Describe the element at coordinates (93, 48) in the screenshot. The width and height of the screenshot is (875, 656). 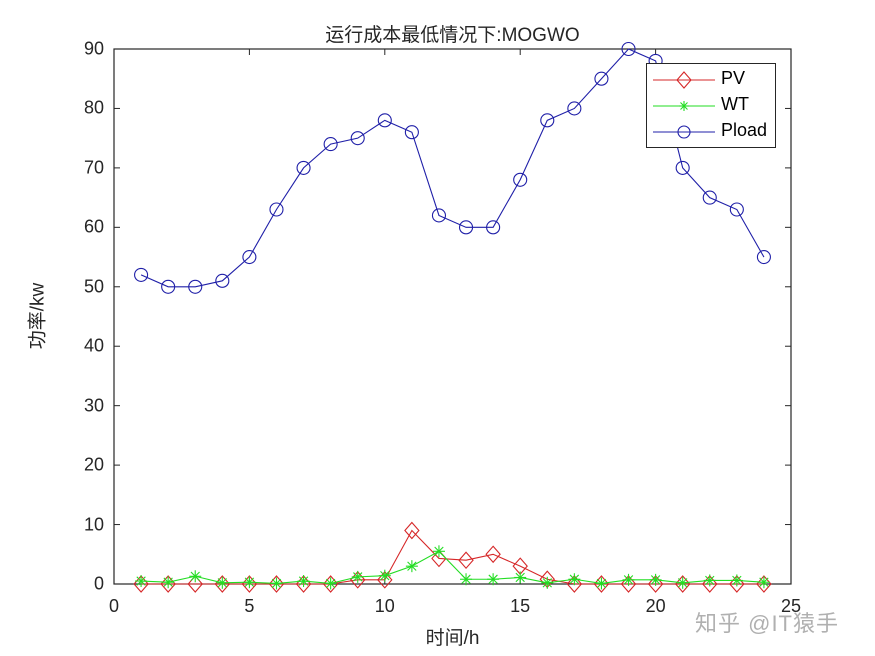
I see `y-tick-label: 90` at that location.